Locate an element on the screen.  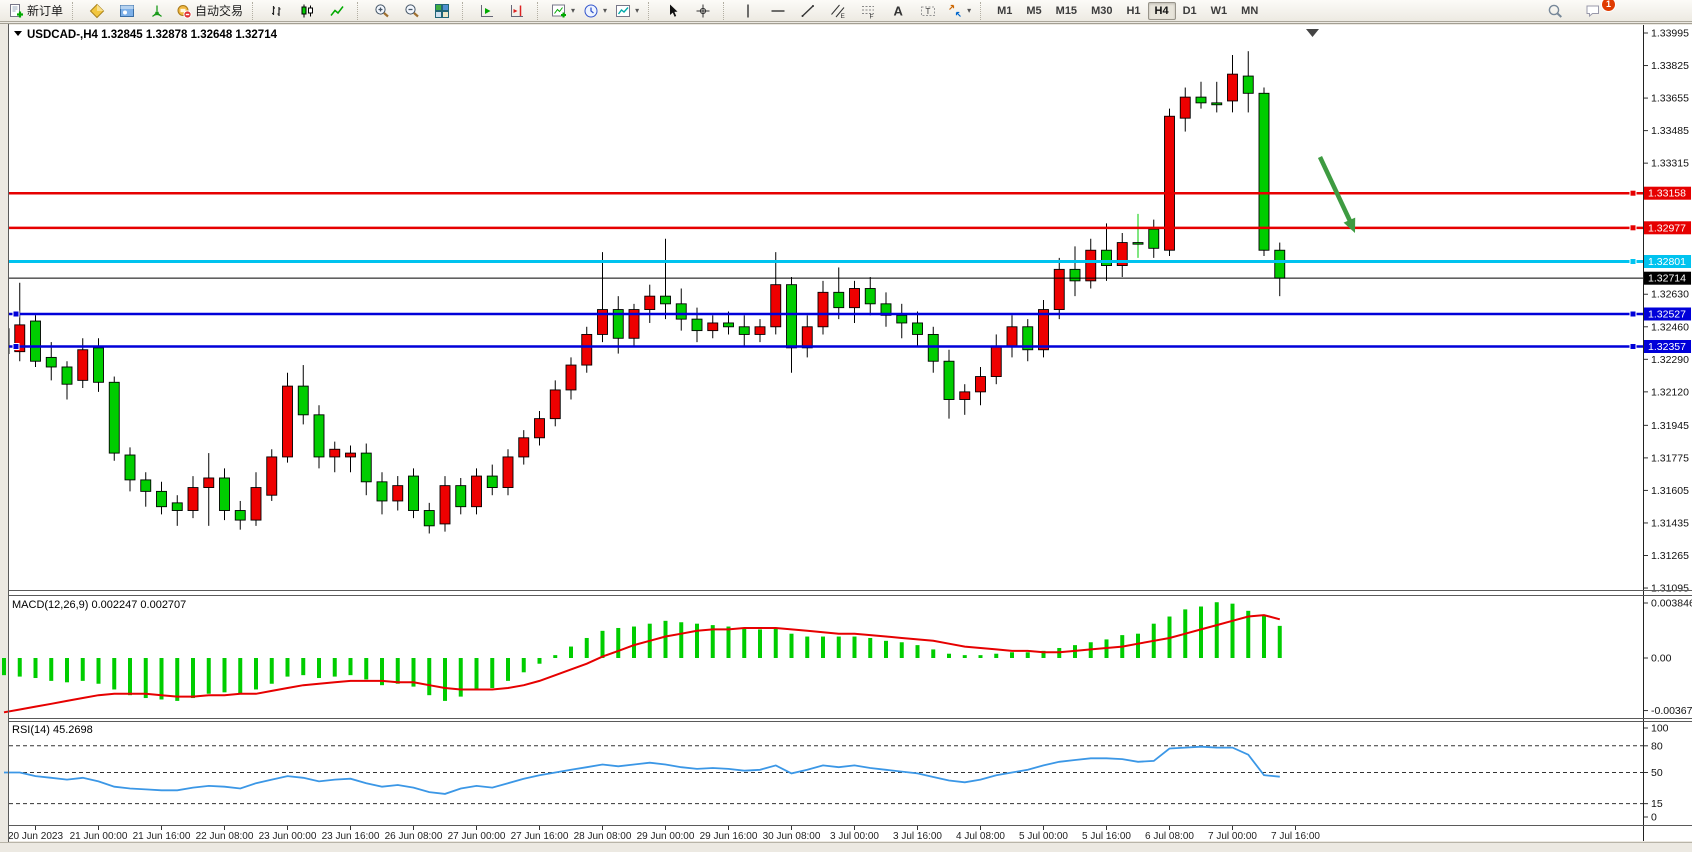
fibonacci-button: F is located at coordinates (868, 11).